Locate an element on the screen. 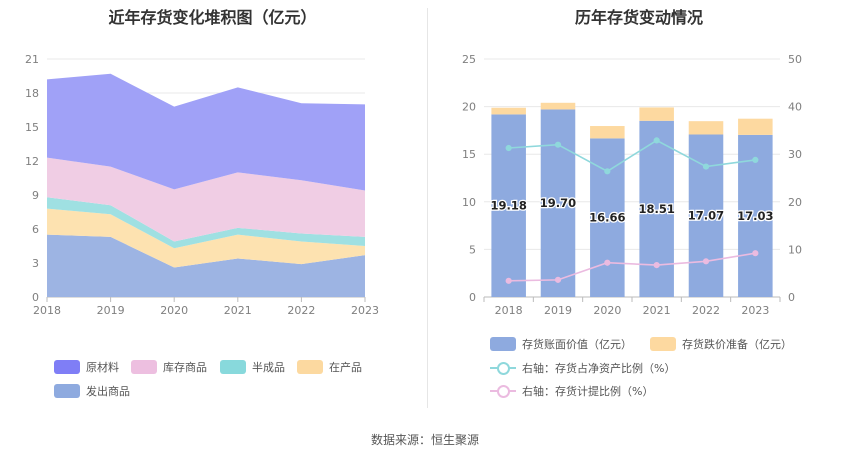 This screenshot has height=459, width=850. panel-divider is located at coordinates (427, 208).